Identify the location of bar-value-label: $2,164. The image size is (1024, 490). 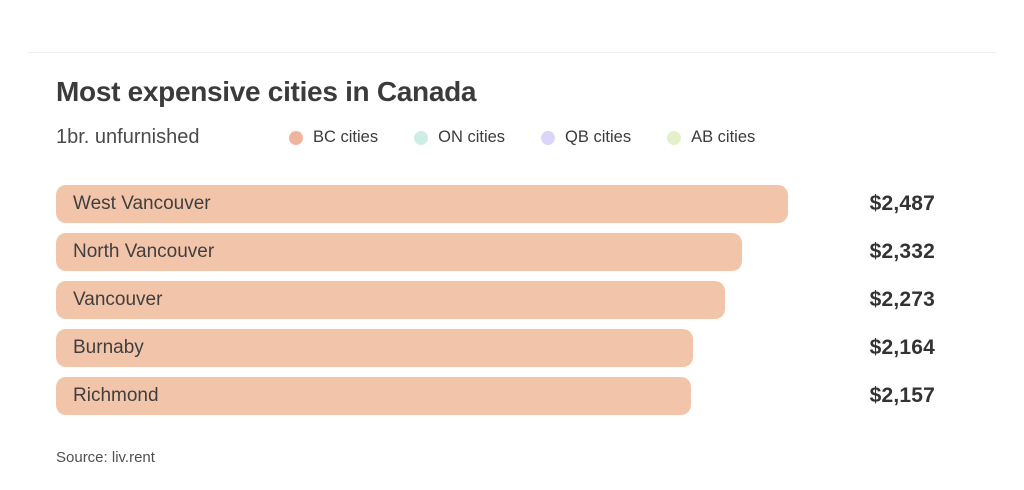
(902, 347).